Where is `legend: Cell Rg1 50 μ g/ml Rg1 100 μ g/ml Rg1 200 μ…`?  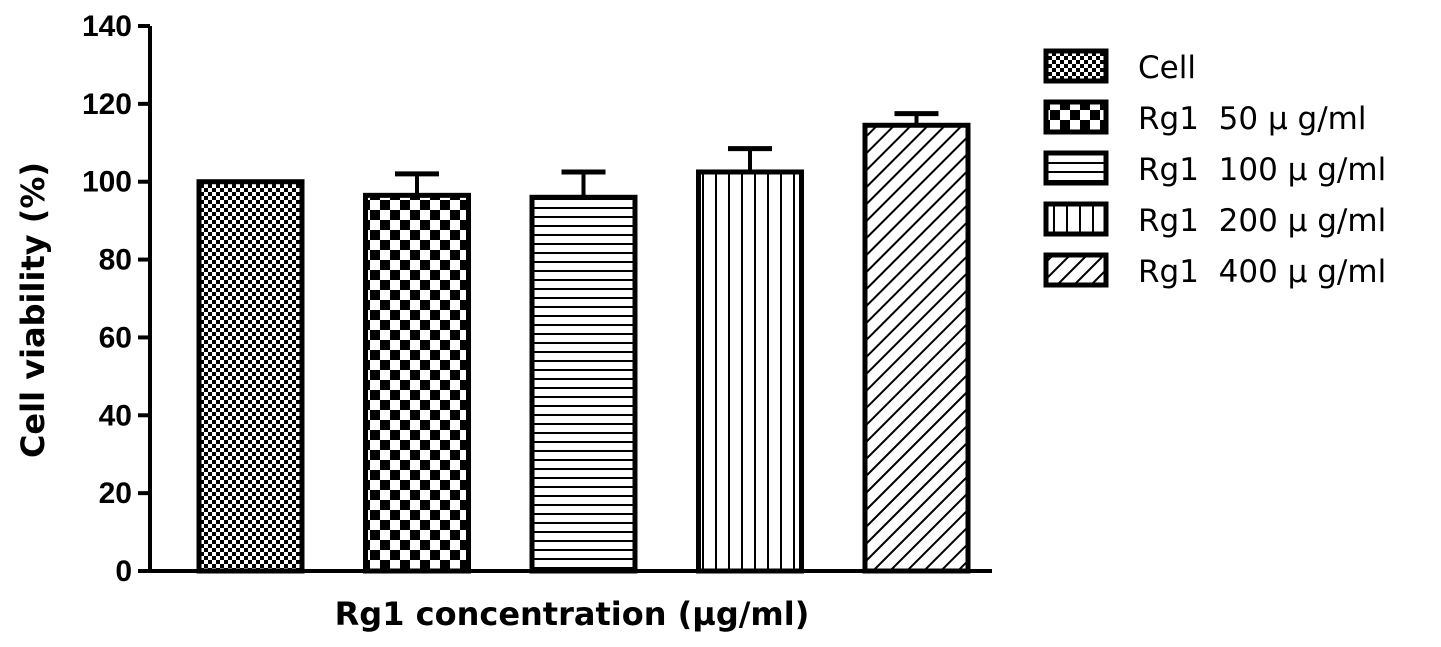
legend: Cell Rg1 50 μ g/ml Rg1 100 μ g/ml Rg1 200 μ… is located at coordinates (1214, 169).